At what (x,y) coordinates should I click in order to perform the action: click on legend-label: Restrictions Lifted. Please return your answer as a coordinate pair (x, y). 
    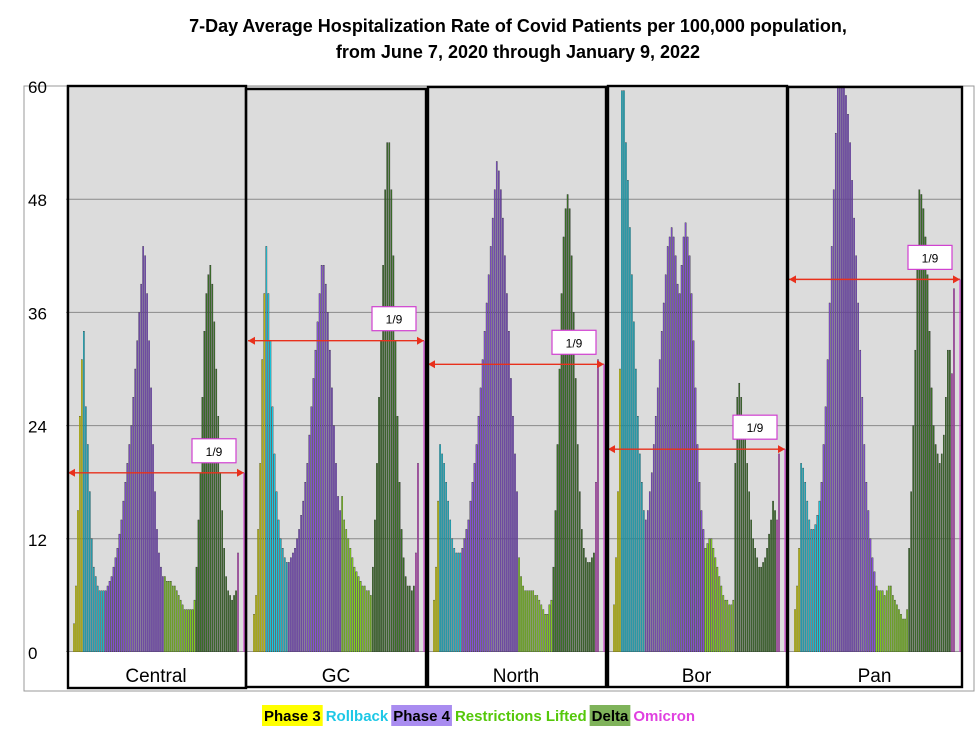
    Looking at the image, I should click on (521, 716).